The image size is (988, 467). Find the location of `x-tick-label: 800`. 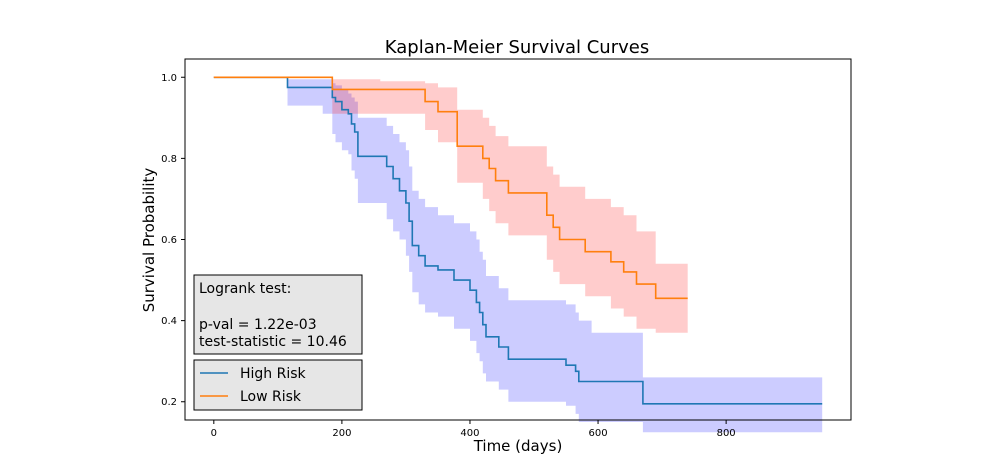

x-tick-label: 800 is located at coordinates (726, 433).